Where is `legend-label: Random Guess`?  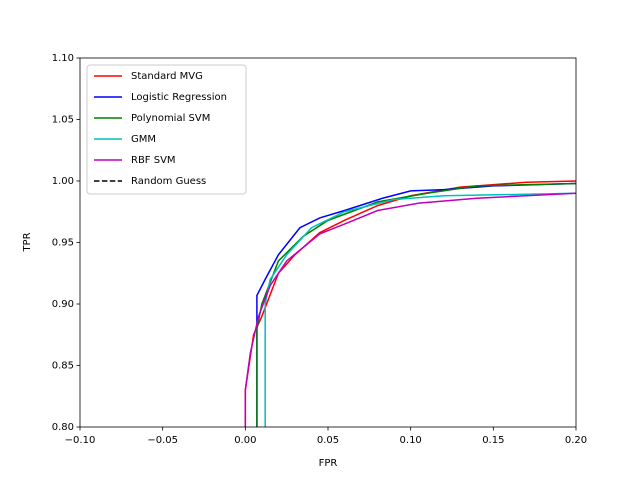
legend-label: Random Guess is located at coordinates (168, 181).